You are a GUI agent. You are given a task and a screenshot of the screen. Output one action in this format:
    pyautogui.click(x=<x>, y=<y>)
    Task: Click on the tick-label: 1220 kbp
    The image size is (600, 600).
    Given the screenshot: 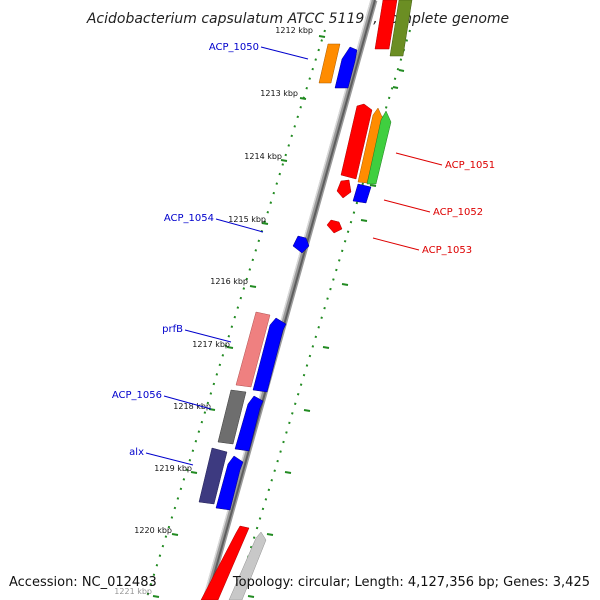 What is the action you would take?
    pyautogui.click(x=153, y=530)
    